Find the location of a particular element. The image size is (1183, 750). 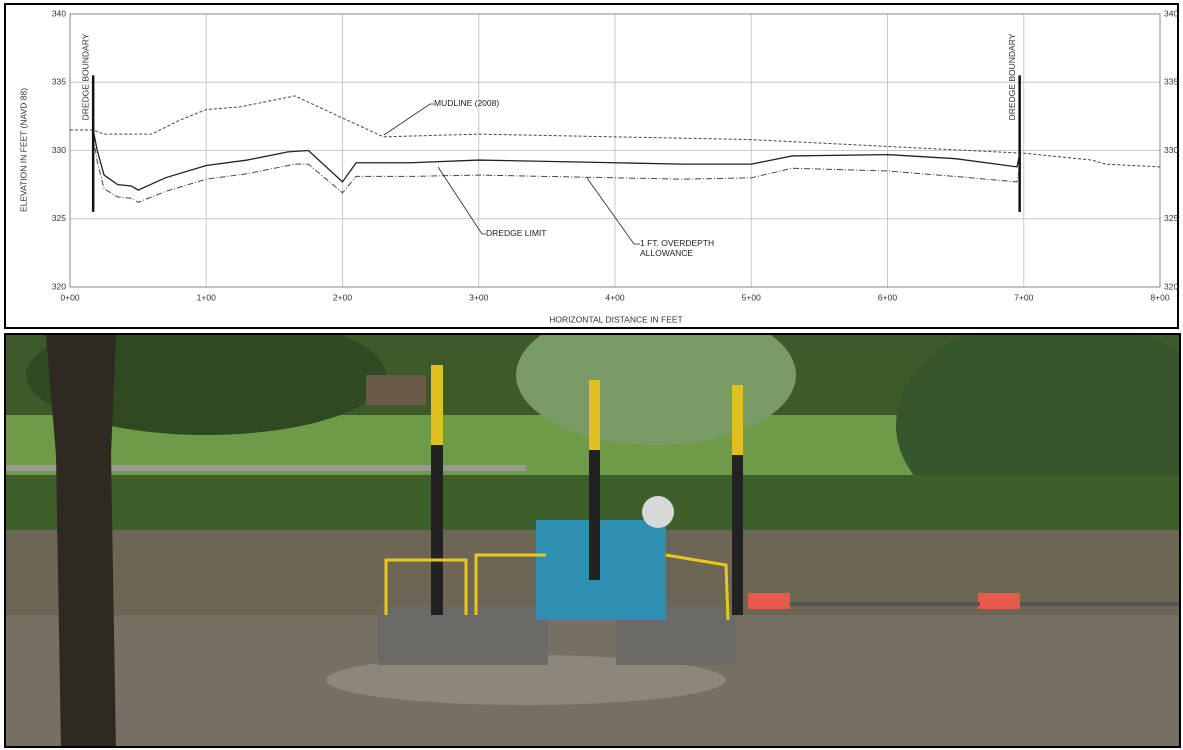

x-axis-label: HORIZONTAL DISTANCE IN FEET is located at coordinates (616, 319).